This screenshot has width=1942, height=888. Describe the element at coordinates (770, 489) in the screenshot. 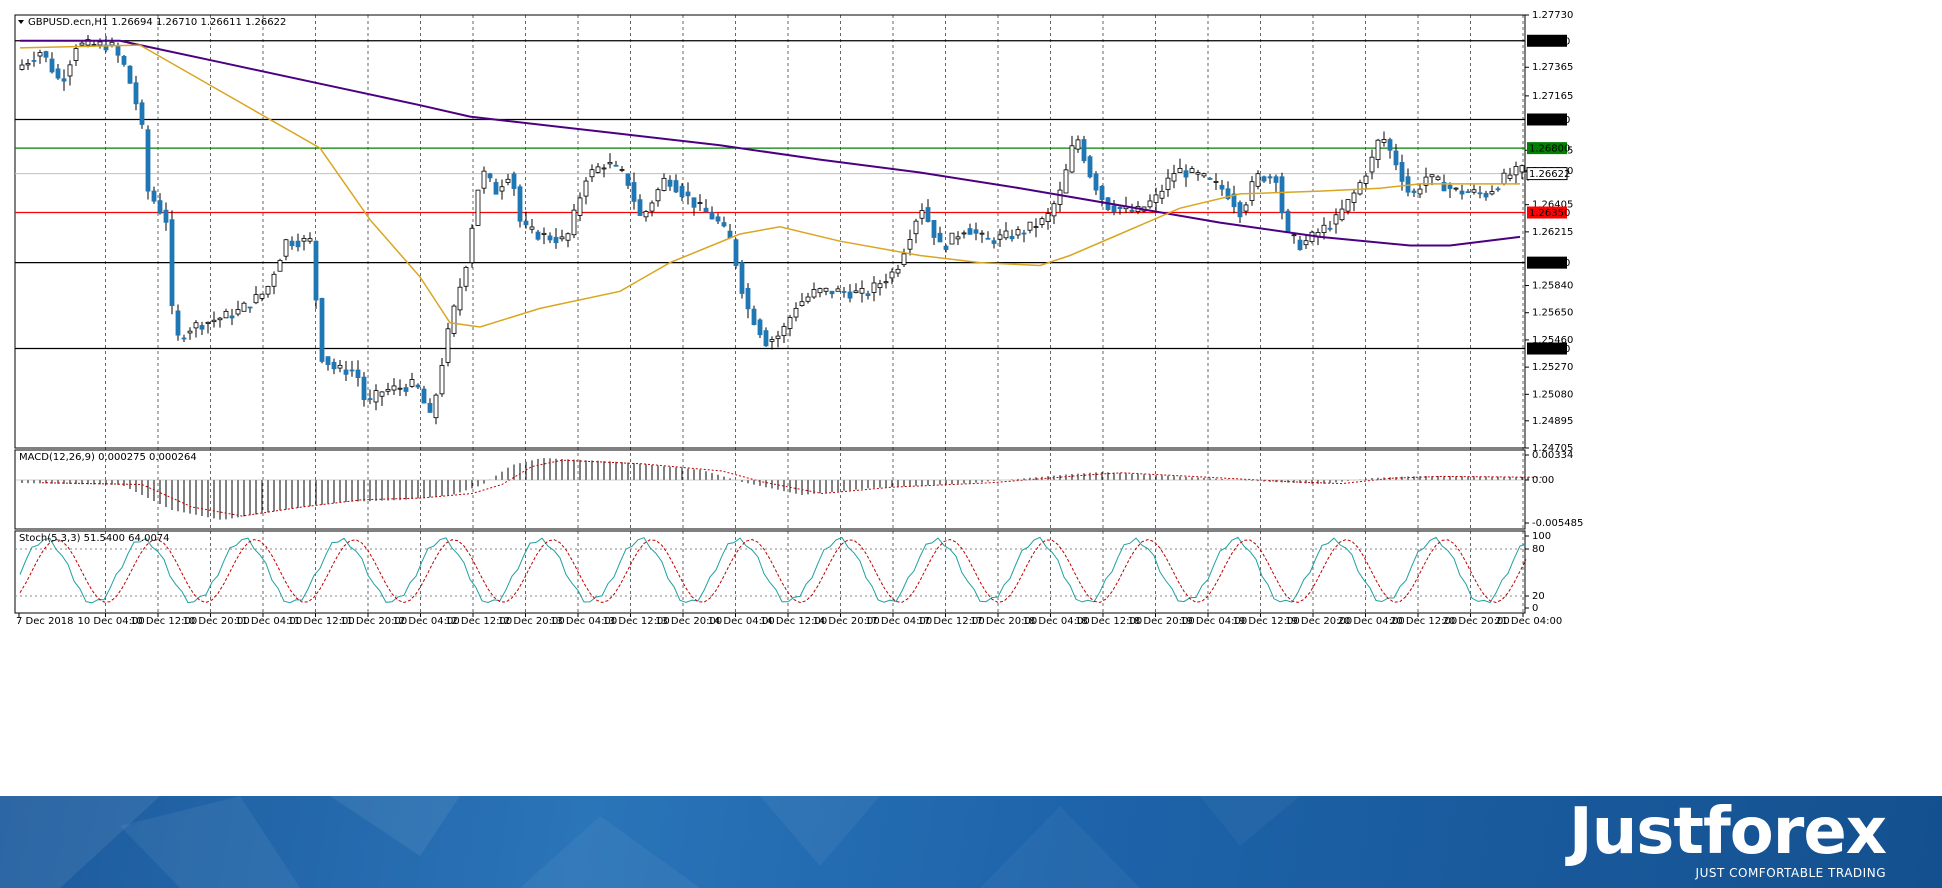

I see `macd-panel` at that location.